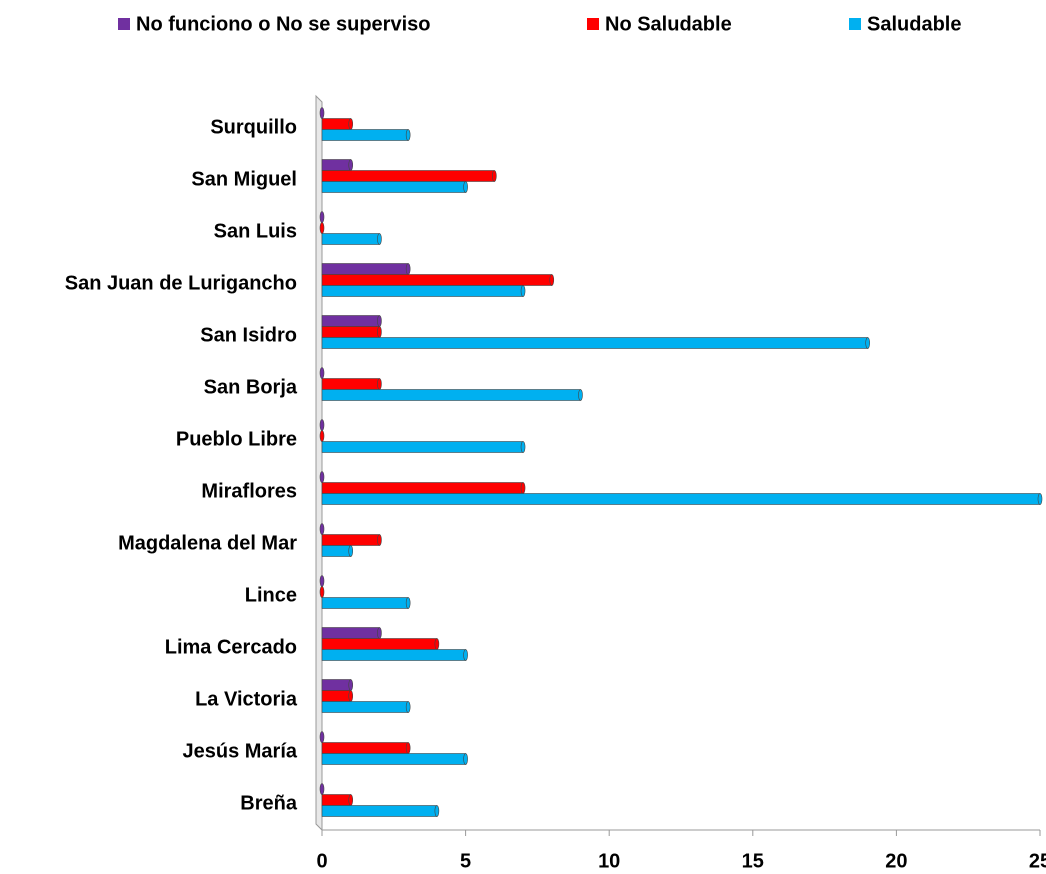  I want to click on y-tick-label: Lima Cercado, so click(231, 647).